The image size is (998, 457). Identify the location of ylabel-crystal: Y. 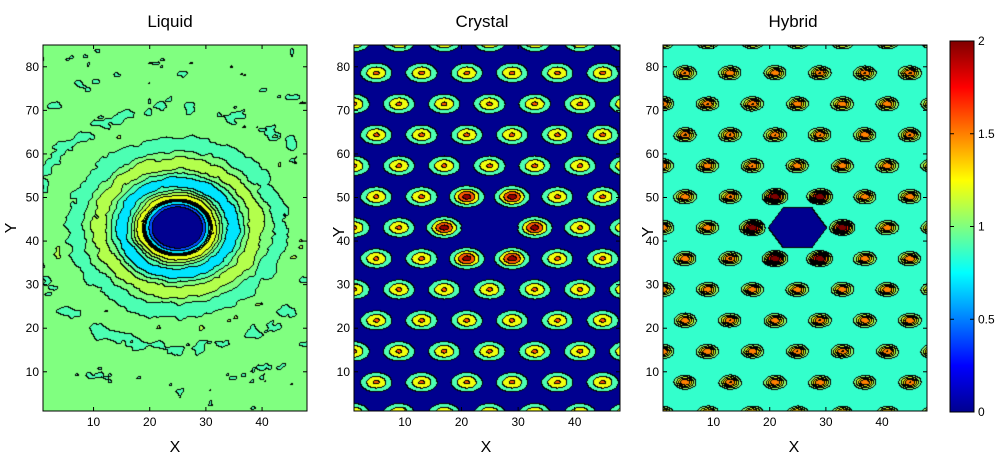
(339, 231).